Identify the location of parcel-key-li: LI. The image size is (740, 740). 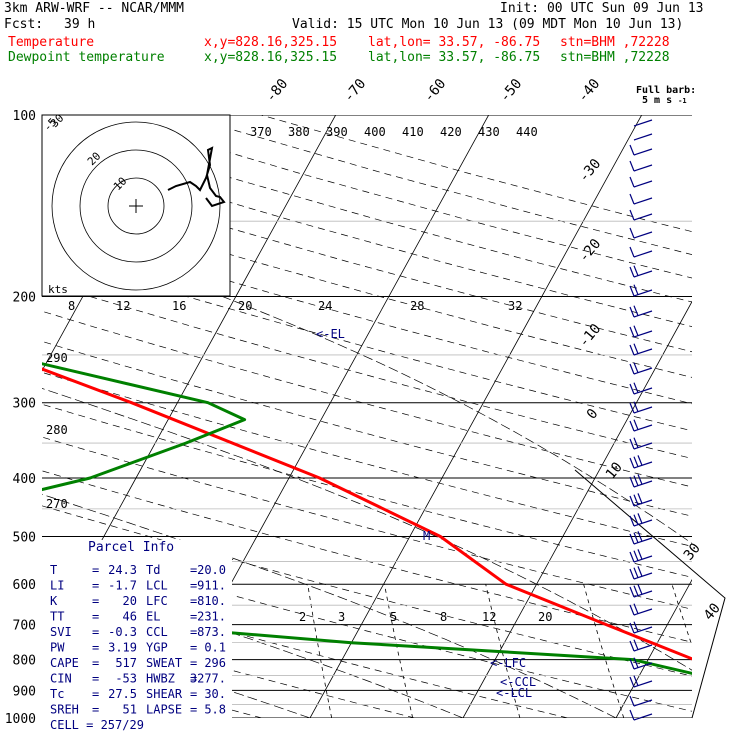
(57, 586).